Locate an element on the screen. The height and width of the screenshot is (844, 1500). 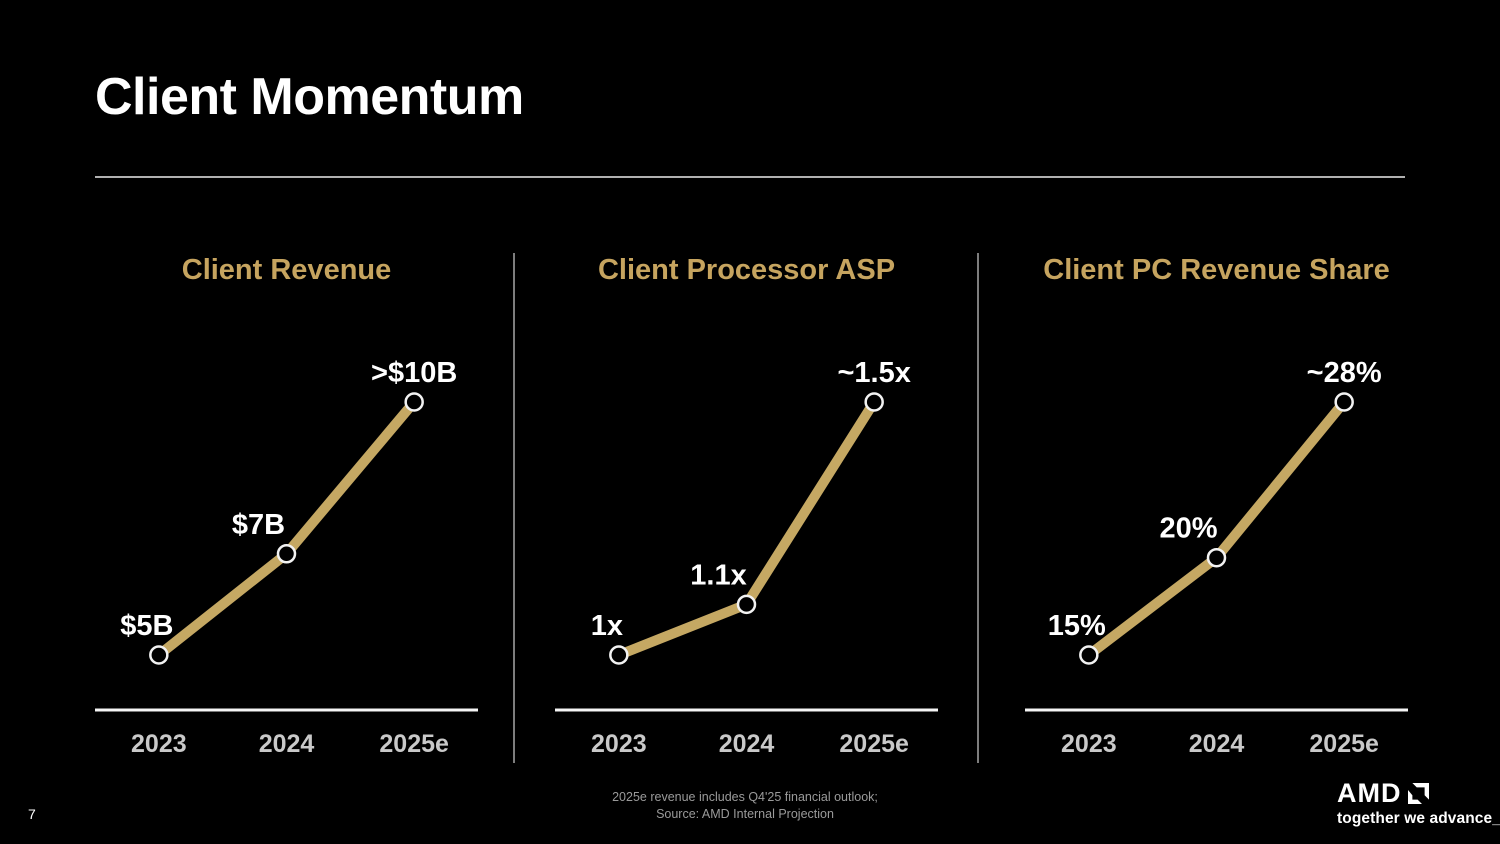
data-point-label: 20% is located at coordinates (1188, 529).